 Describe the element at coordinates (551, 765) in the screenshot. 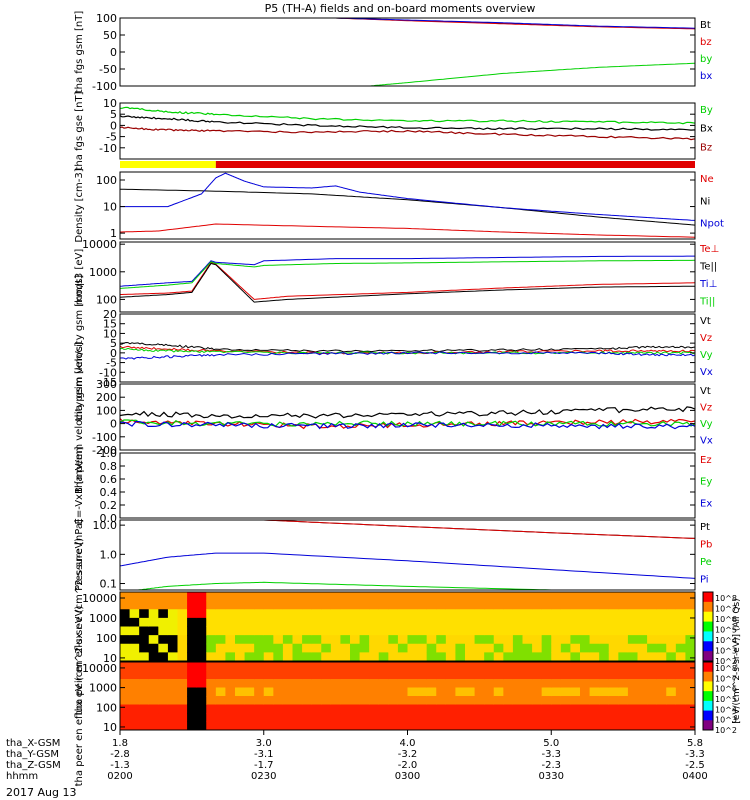

I see `axis-row-value: -2.3` at that location.